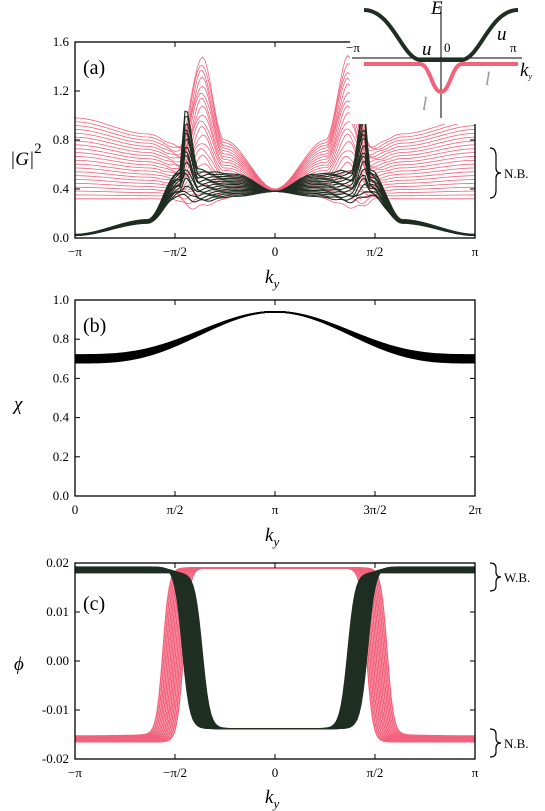  I want to click on panel-a-ytick-label: 1.6, so click(61, 41).